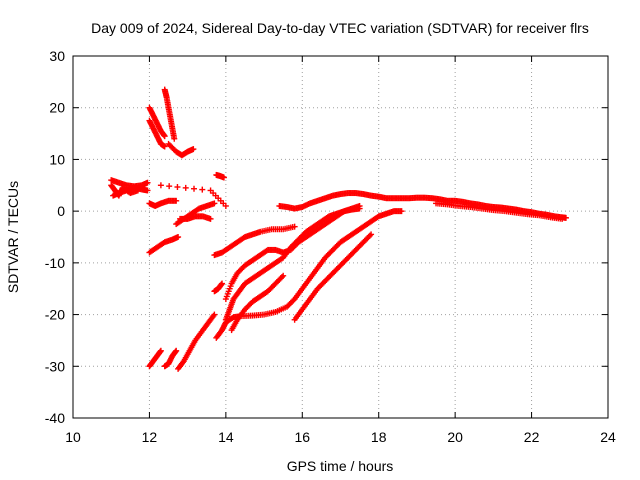 The image size is (640, 480). What do you see at coordinates (163, 203) in the screenshot?
I see `series-h` at bounding box center [163, 203].